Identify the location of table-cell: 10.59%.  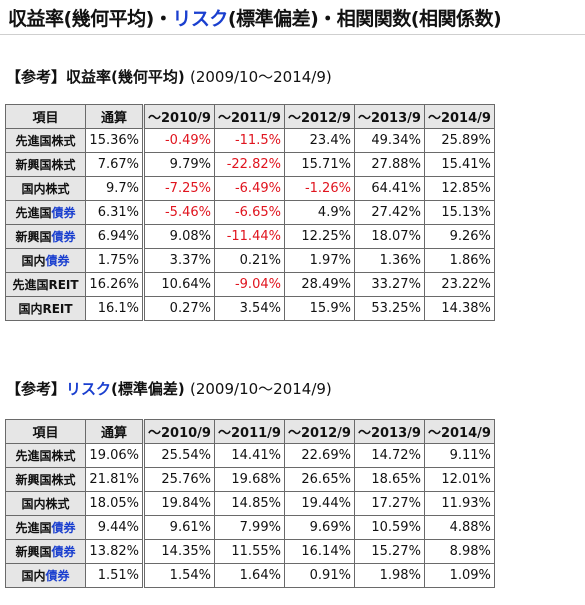
(389, 527).